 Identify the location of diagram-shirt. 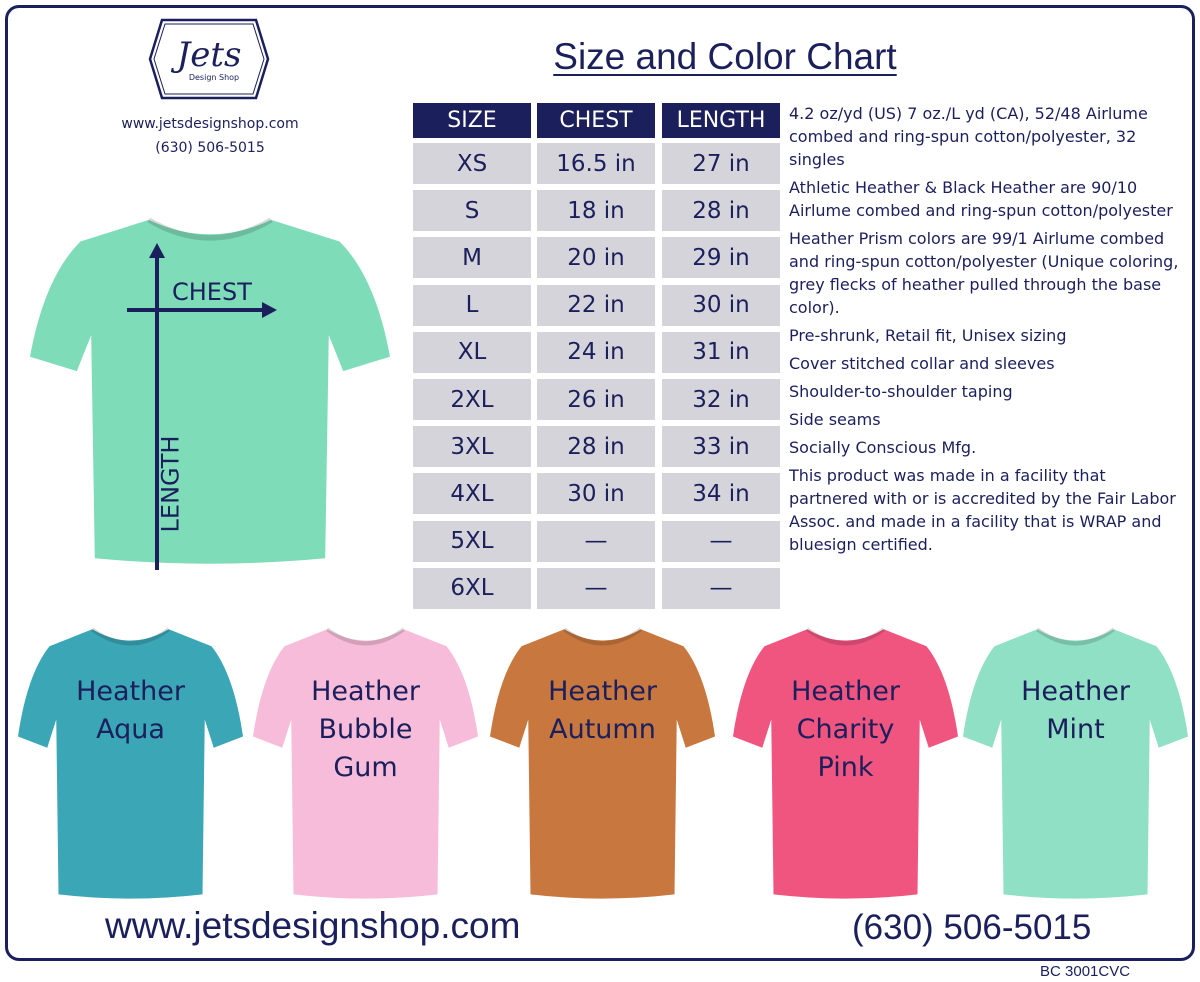
(210, 390).